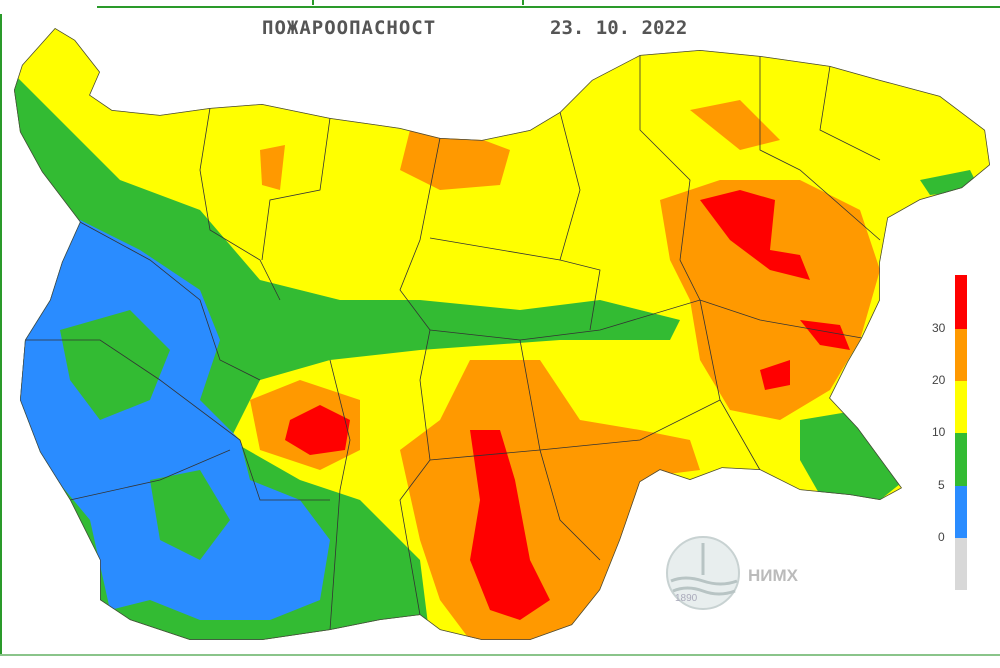 Image resolution: width=1000 pixels, height=668 pixels. Describe the element at coordinates (773, 575) in the screenshot. I see `logo-text: НИМХ` at that location.